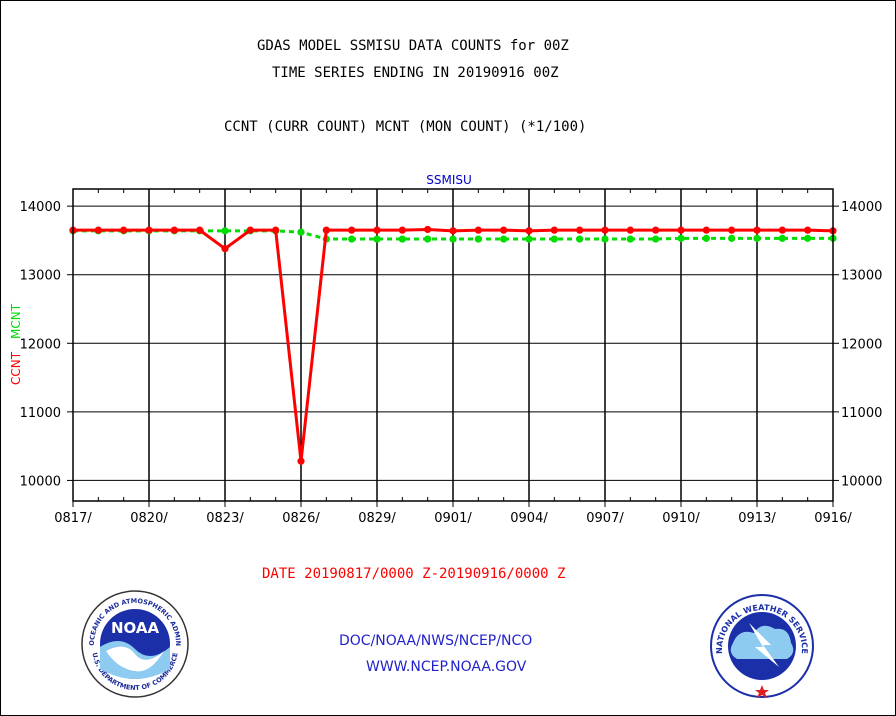  Describe the element at coordinates (449, 180) in the screenshot. I see `panel-title: SSMISU` at that location.